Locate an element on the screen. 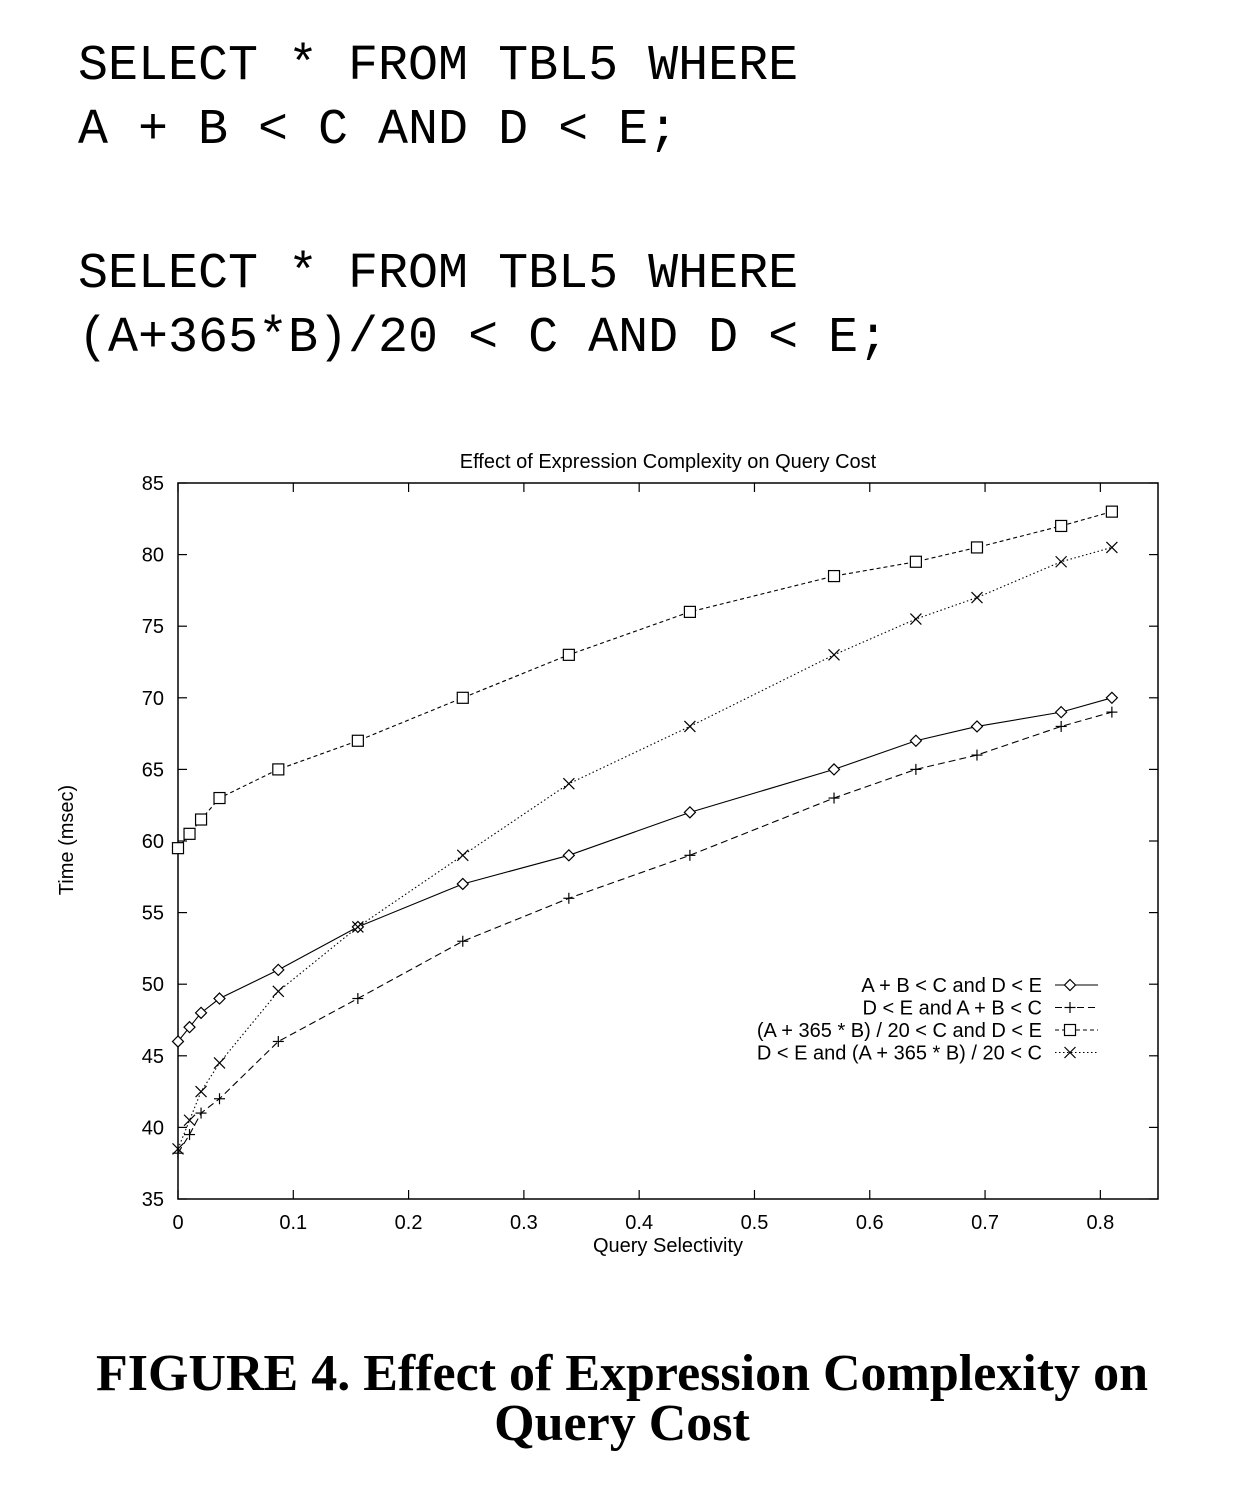 Image resolution: width=1244 pixels, height=1500 pixels. x-tick-label: 0.6 is located at coordinates (870, 1223).